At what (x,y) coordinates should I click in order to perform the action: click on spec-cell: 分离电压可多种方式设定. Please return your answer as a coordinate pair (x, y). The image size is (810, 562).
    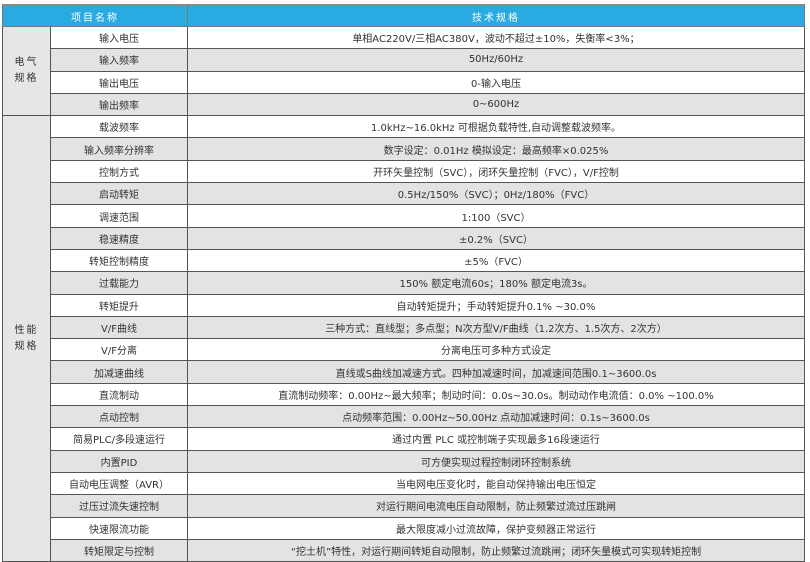
    Looking at the image, I should click on (496, 350).